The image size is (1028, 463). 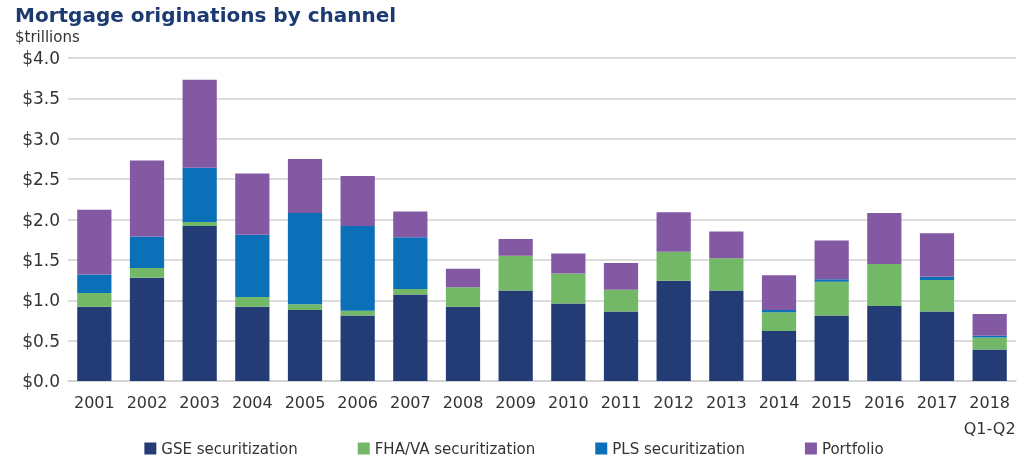 I want to click on x-tick-label: 2013, so click(x=726, y=402).